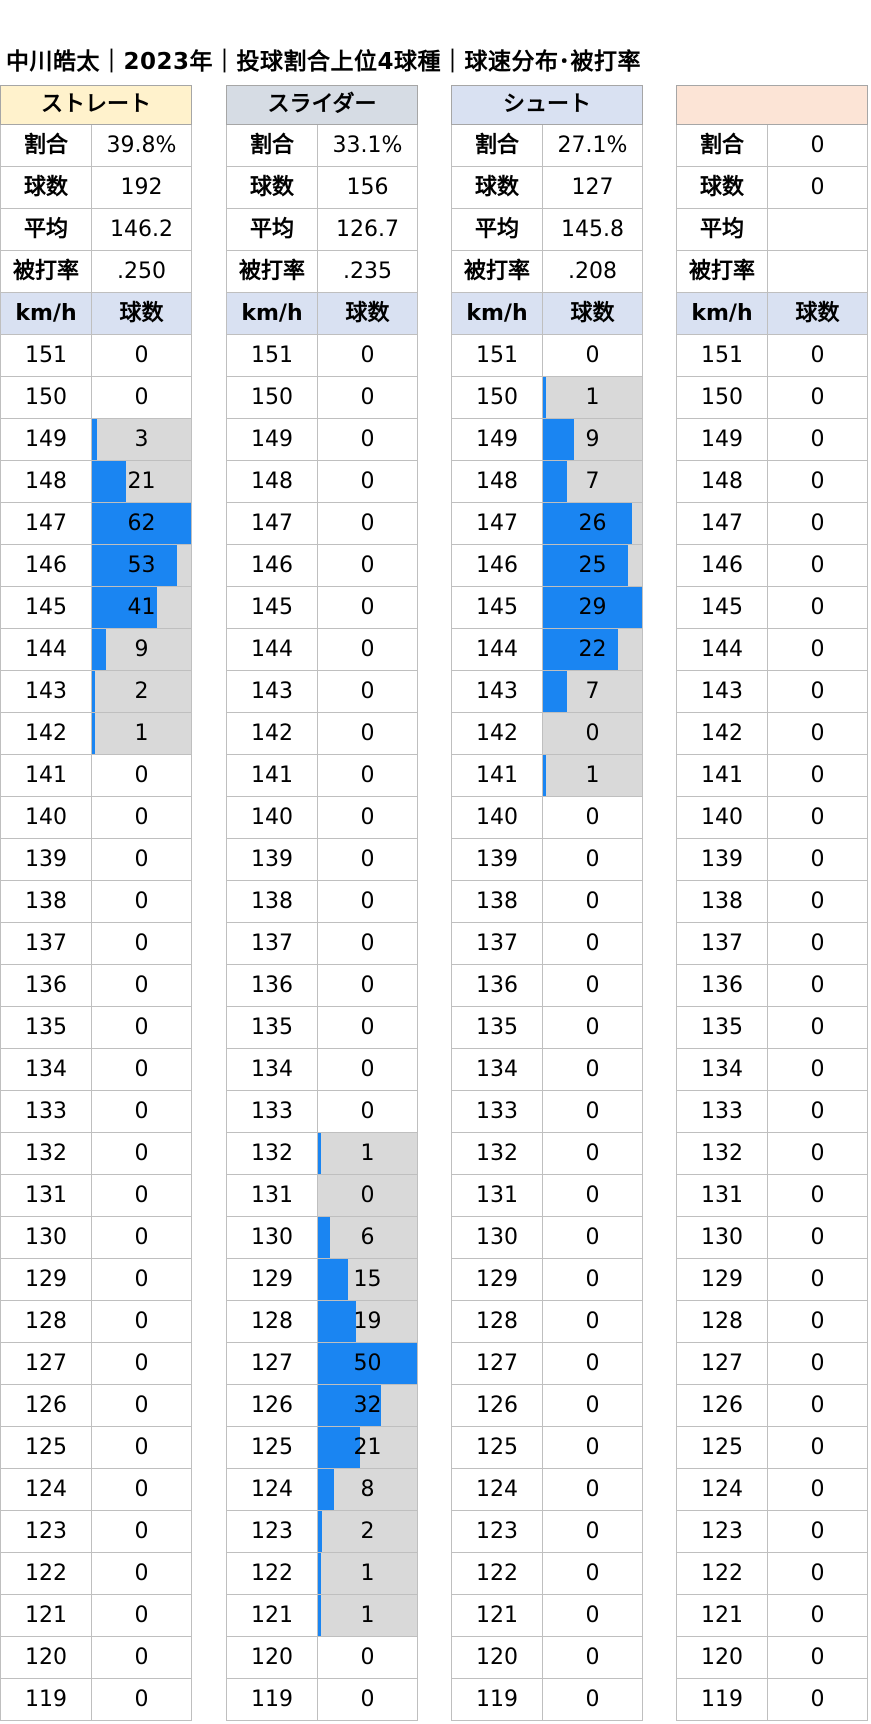 The image size is (871, 1724). I want to click on speed-label: 150, so click(721, 397).